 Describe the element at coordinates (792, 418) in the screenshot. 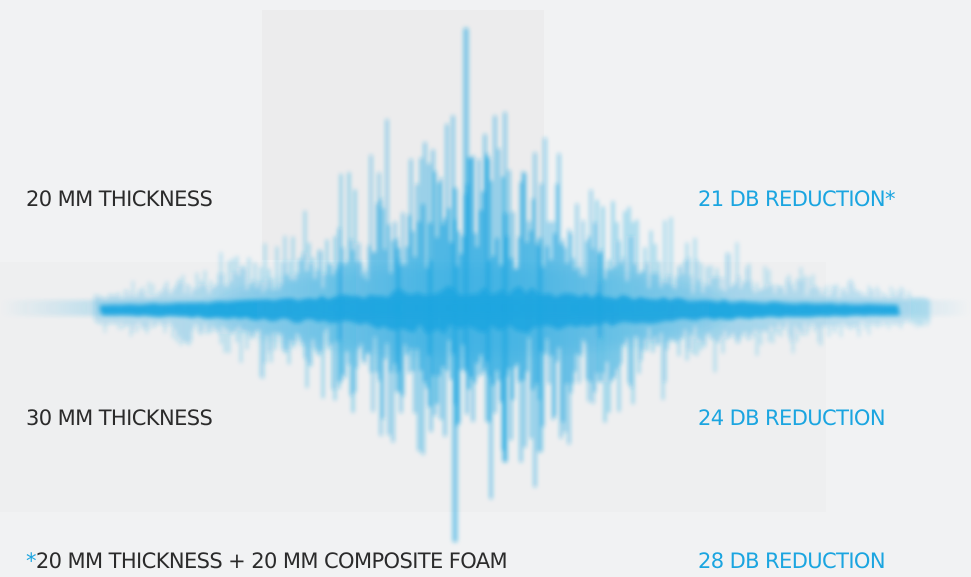

I see `row-2-reduction-label: 24 DB REDUCTION` at that location.